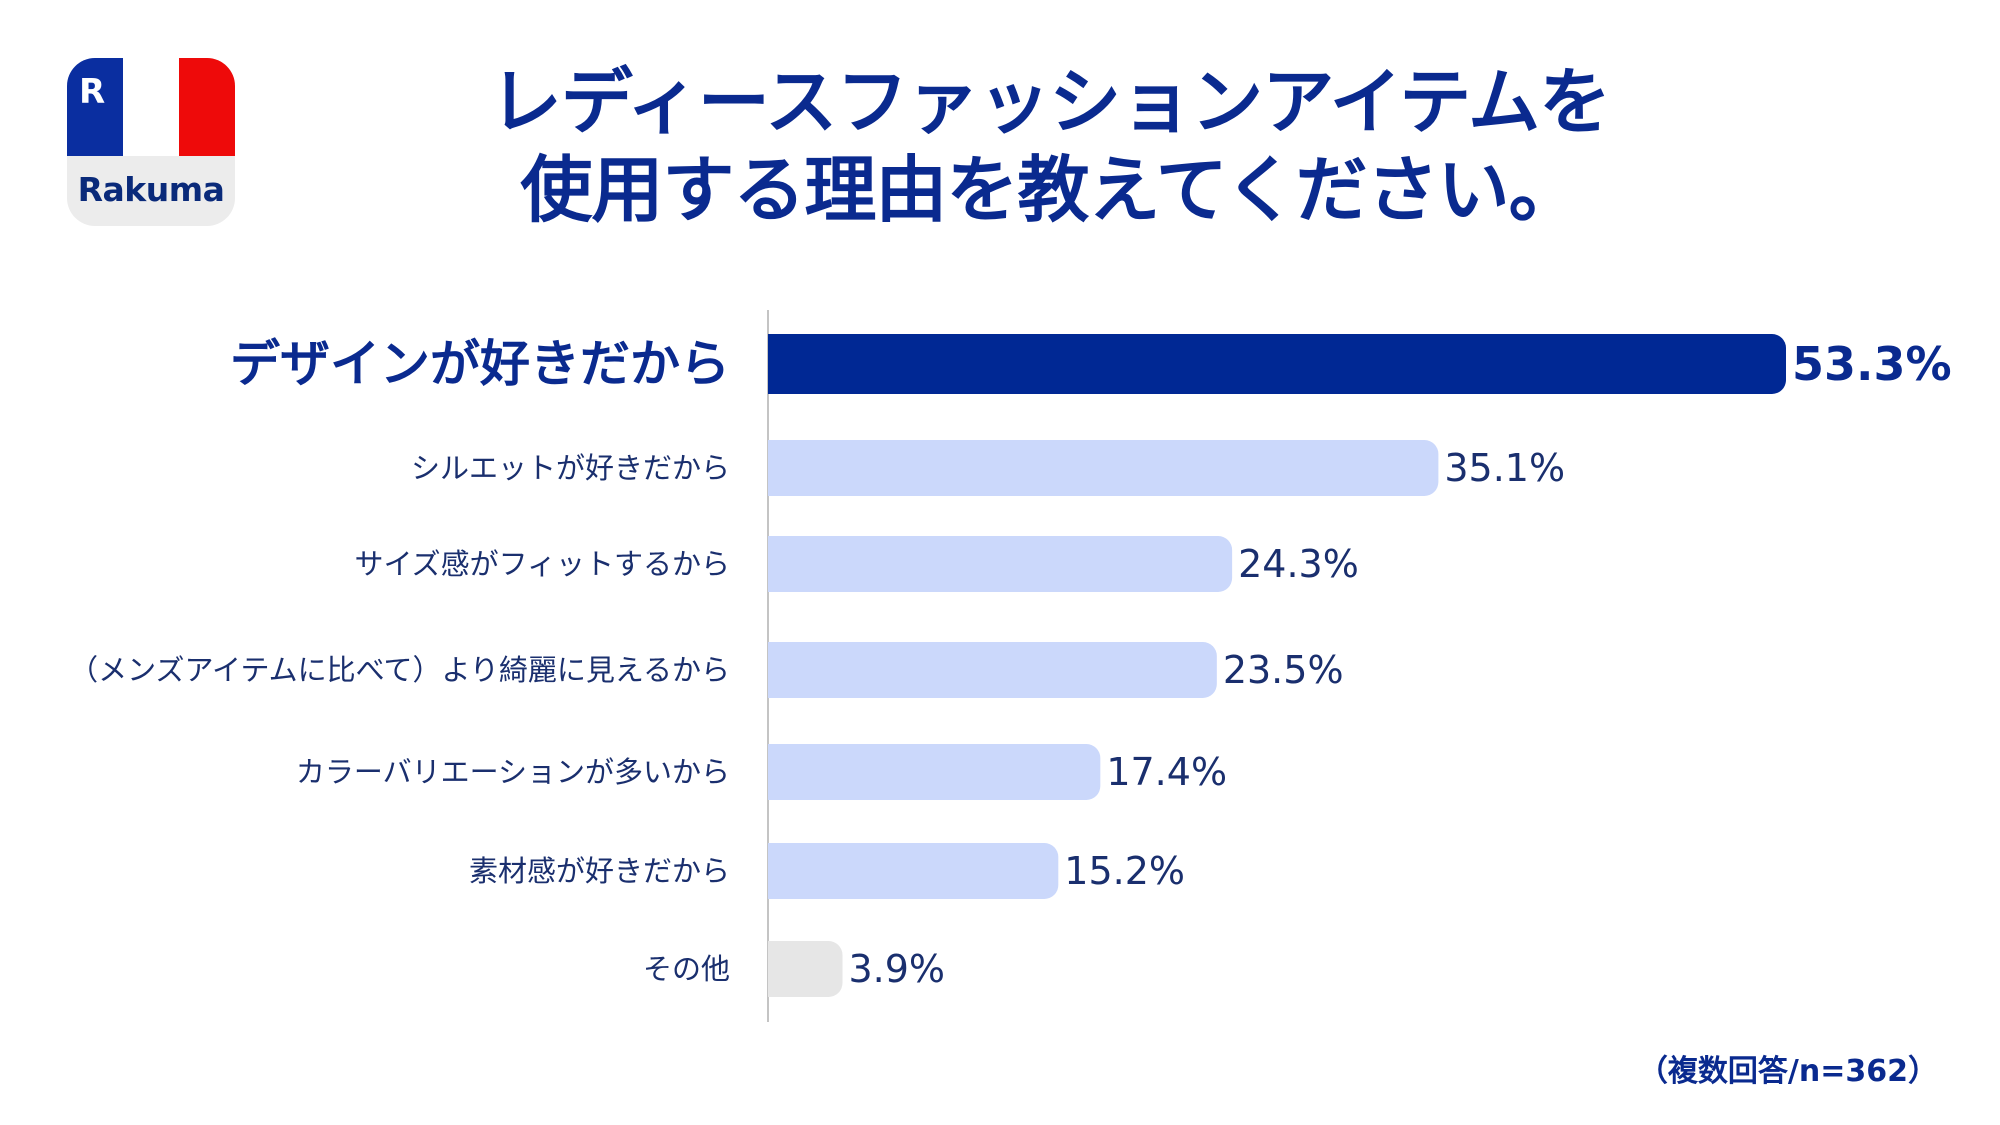  I want to click on category-label-1: シルエットが好きだから, so click(570, 468).